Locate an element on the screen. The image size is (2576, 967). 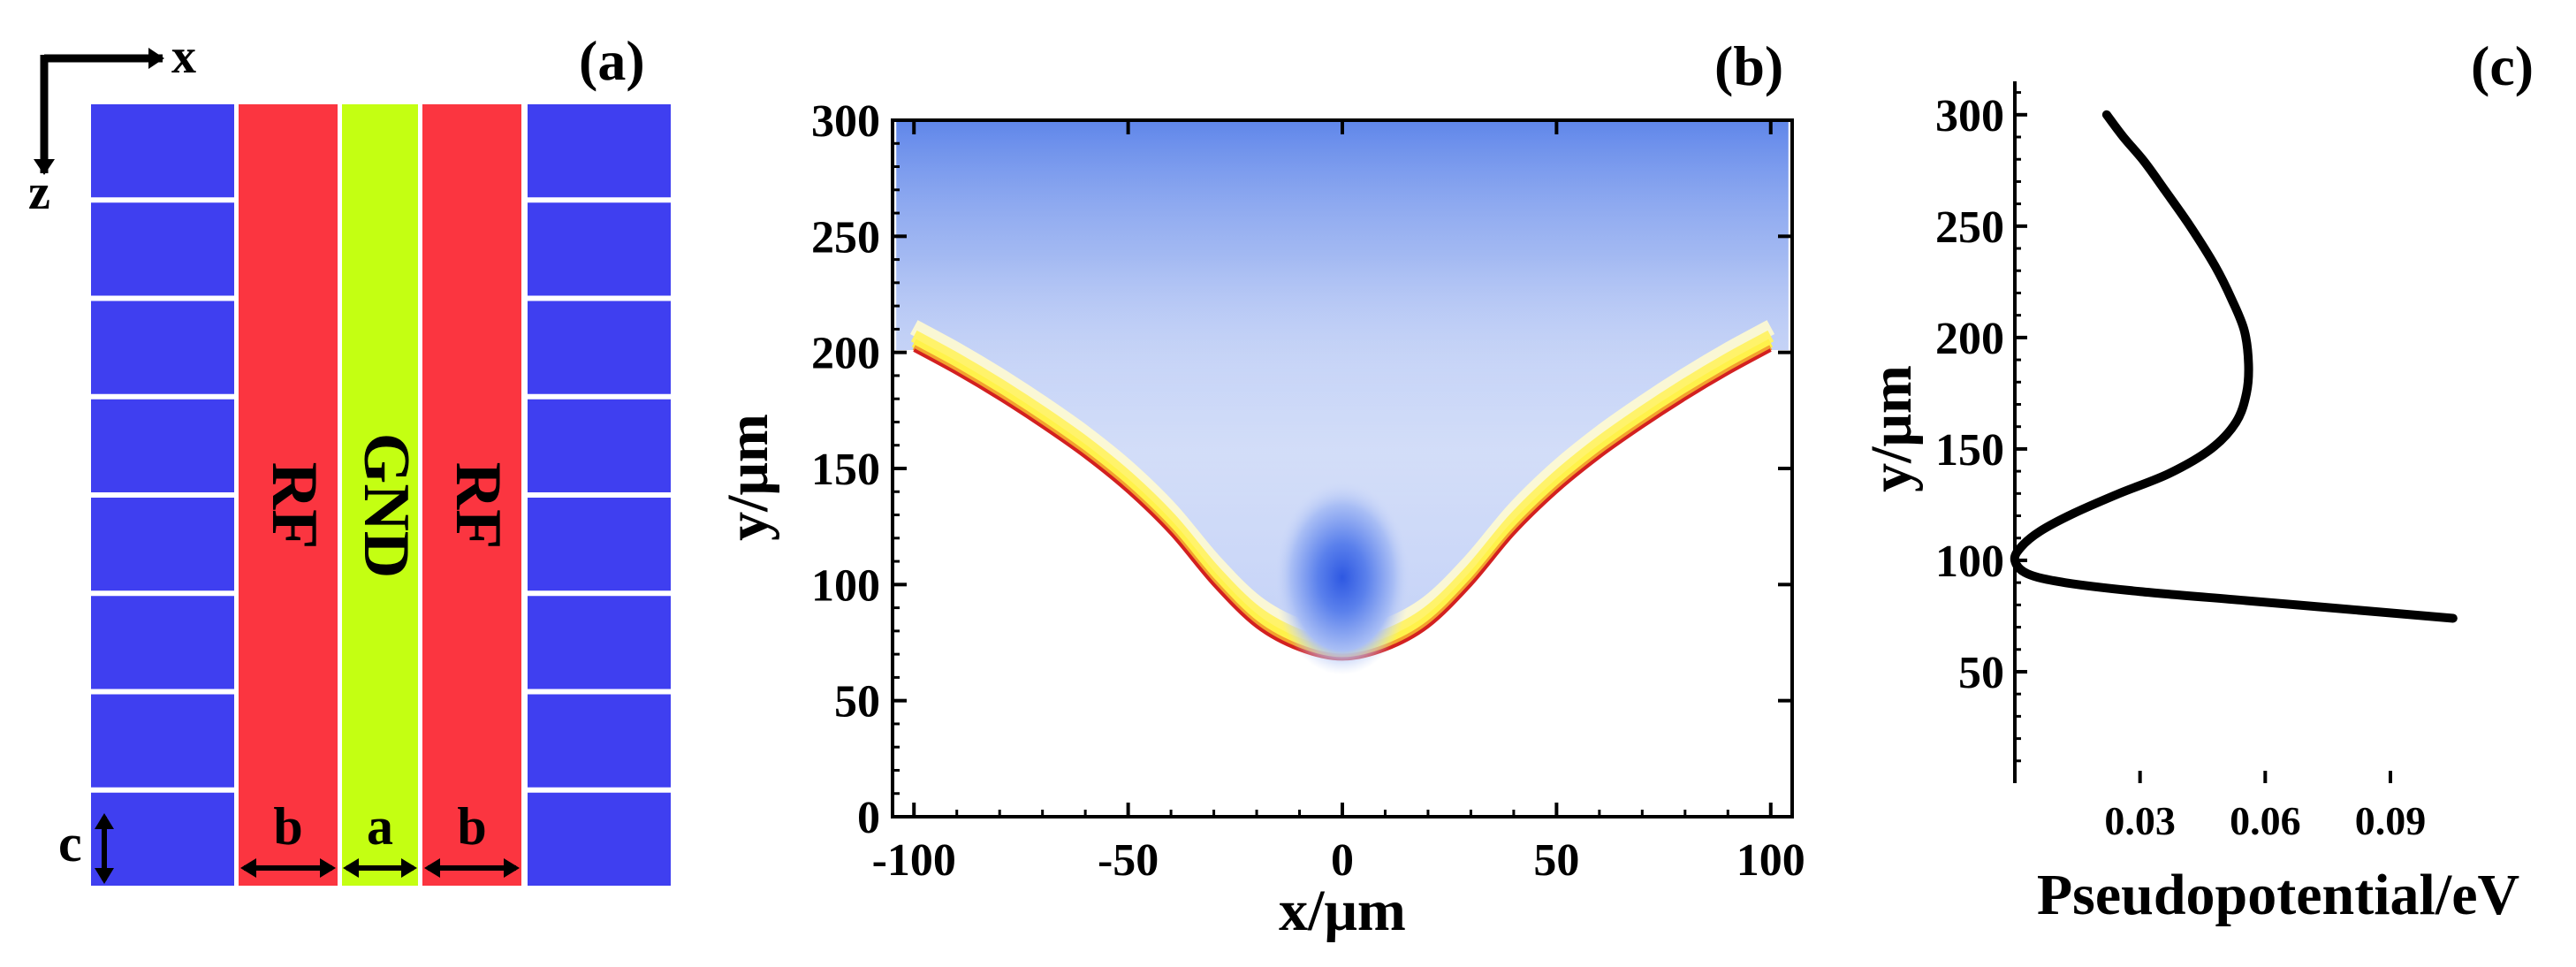
axis-x-label: x is located at coordinates (183, 56).